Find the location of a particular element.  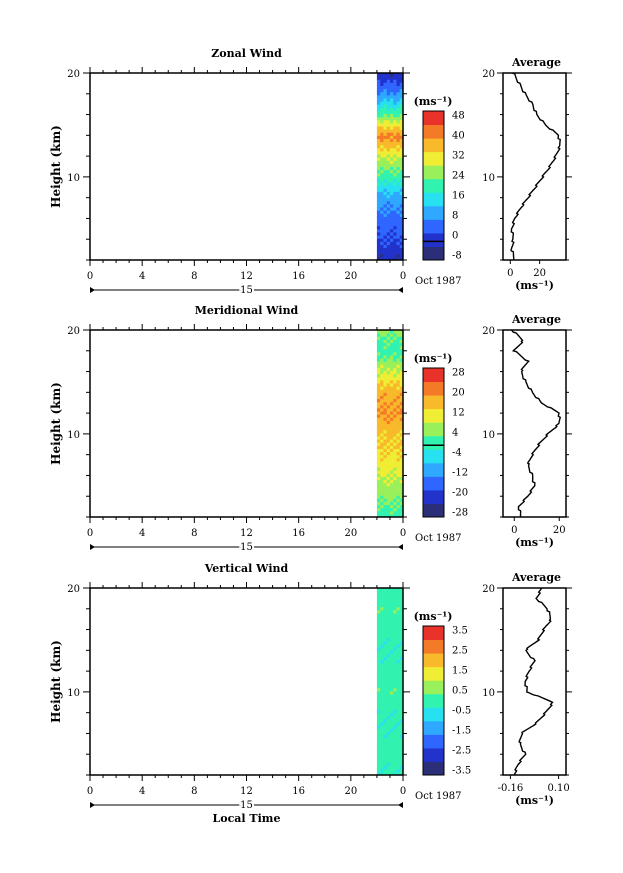

colorbar-tick-label: -4 is located at coordinates (457, 453).